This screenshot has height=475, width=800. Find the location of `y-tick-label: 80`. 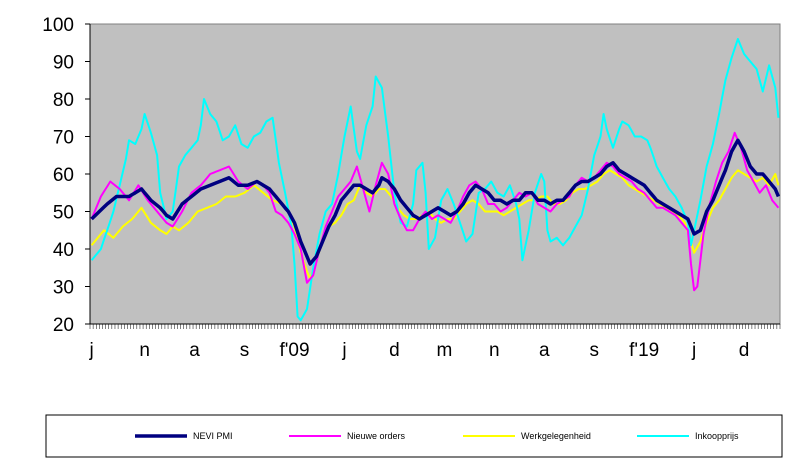

y-tick-label: 80 is located at coordinates (63, 100).